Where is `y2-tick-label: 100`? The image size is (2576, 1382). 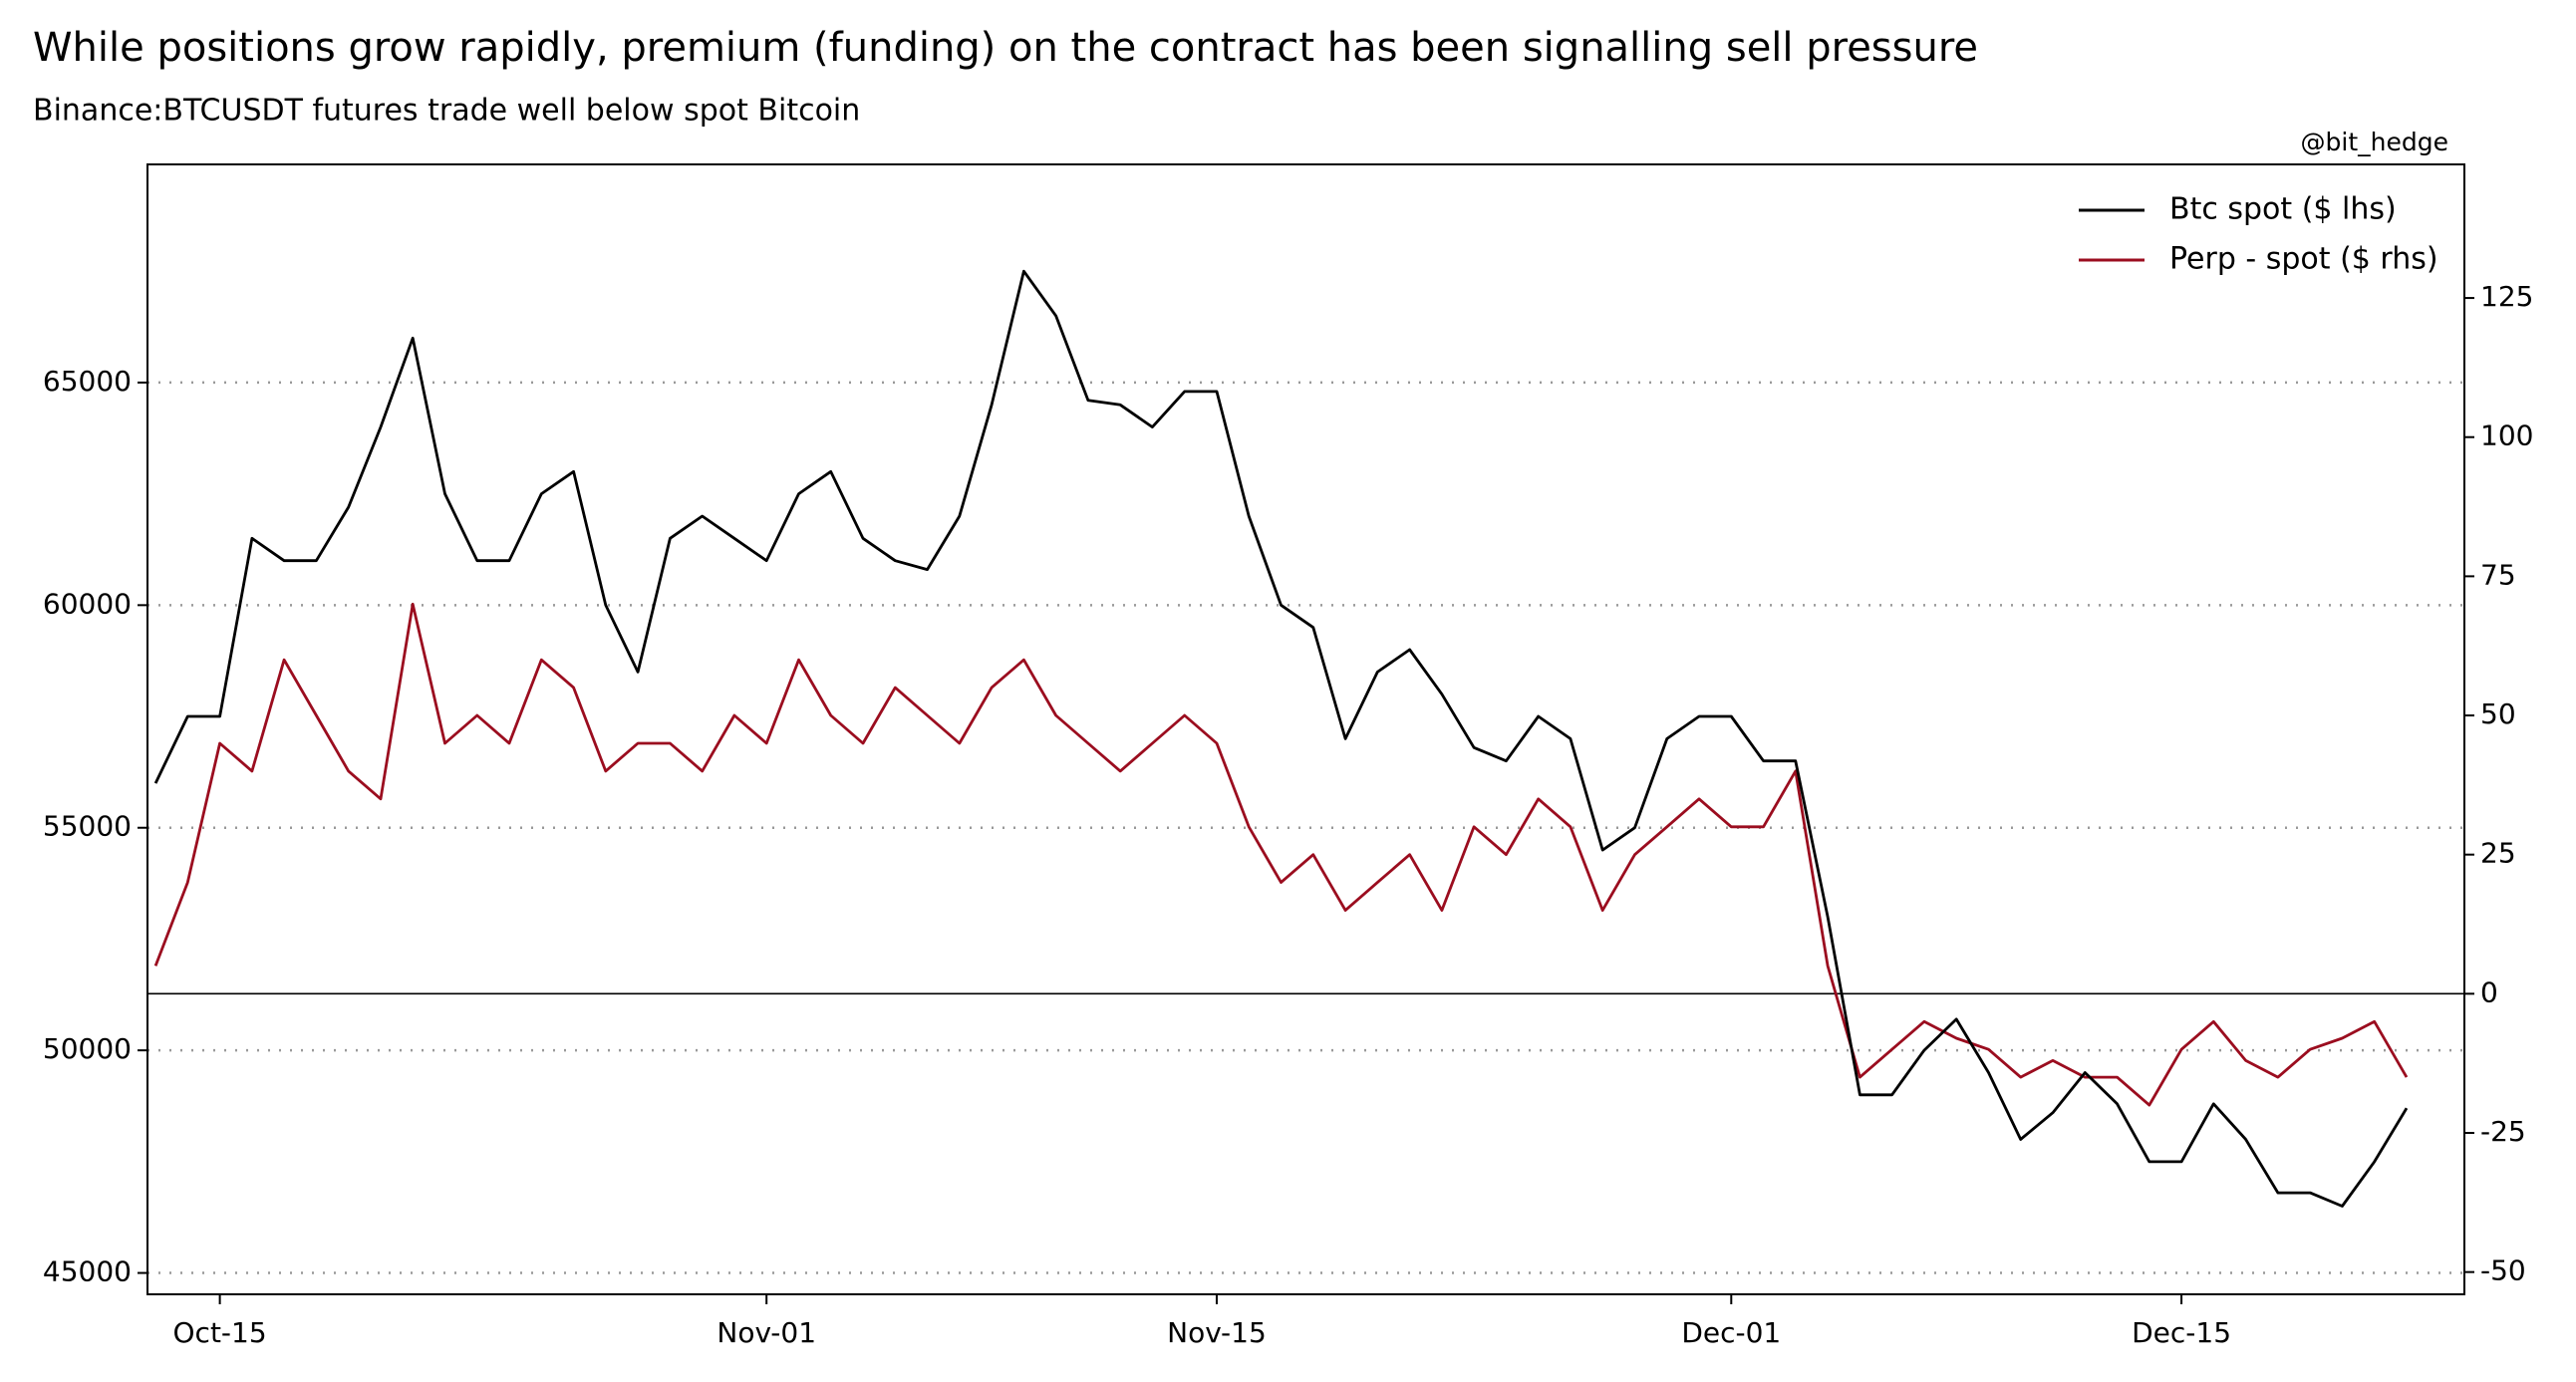
y2-tick-label: 100 is located at coordinates (2506, 435).